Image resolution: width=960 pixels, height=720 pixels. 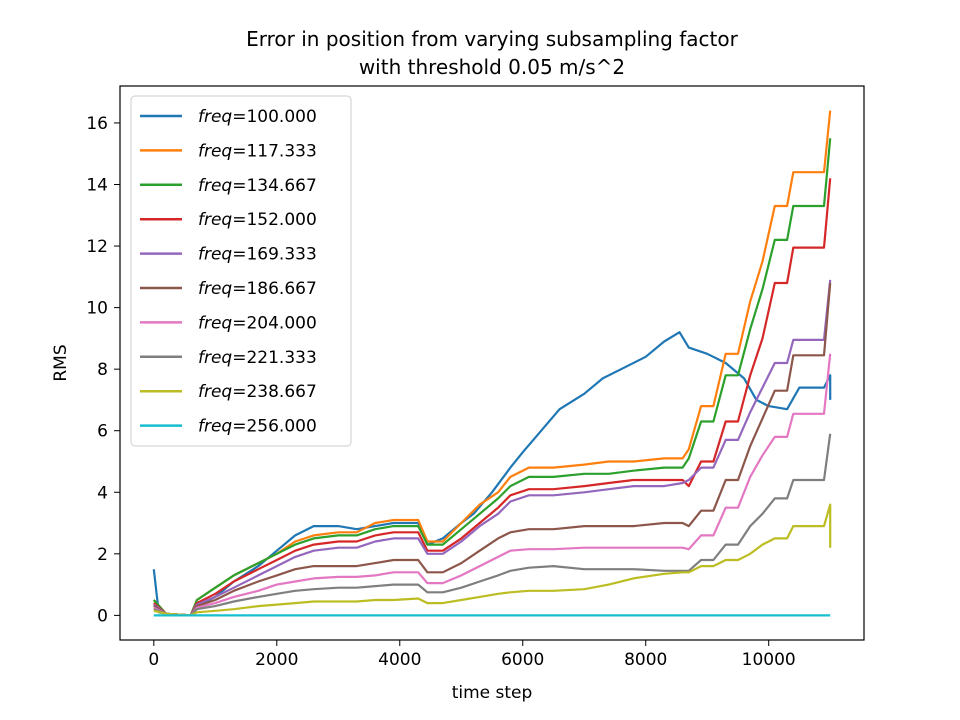 I want to click on legend-label-0: freq=100.000, so click(x=257, y=117).